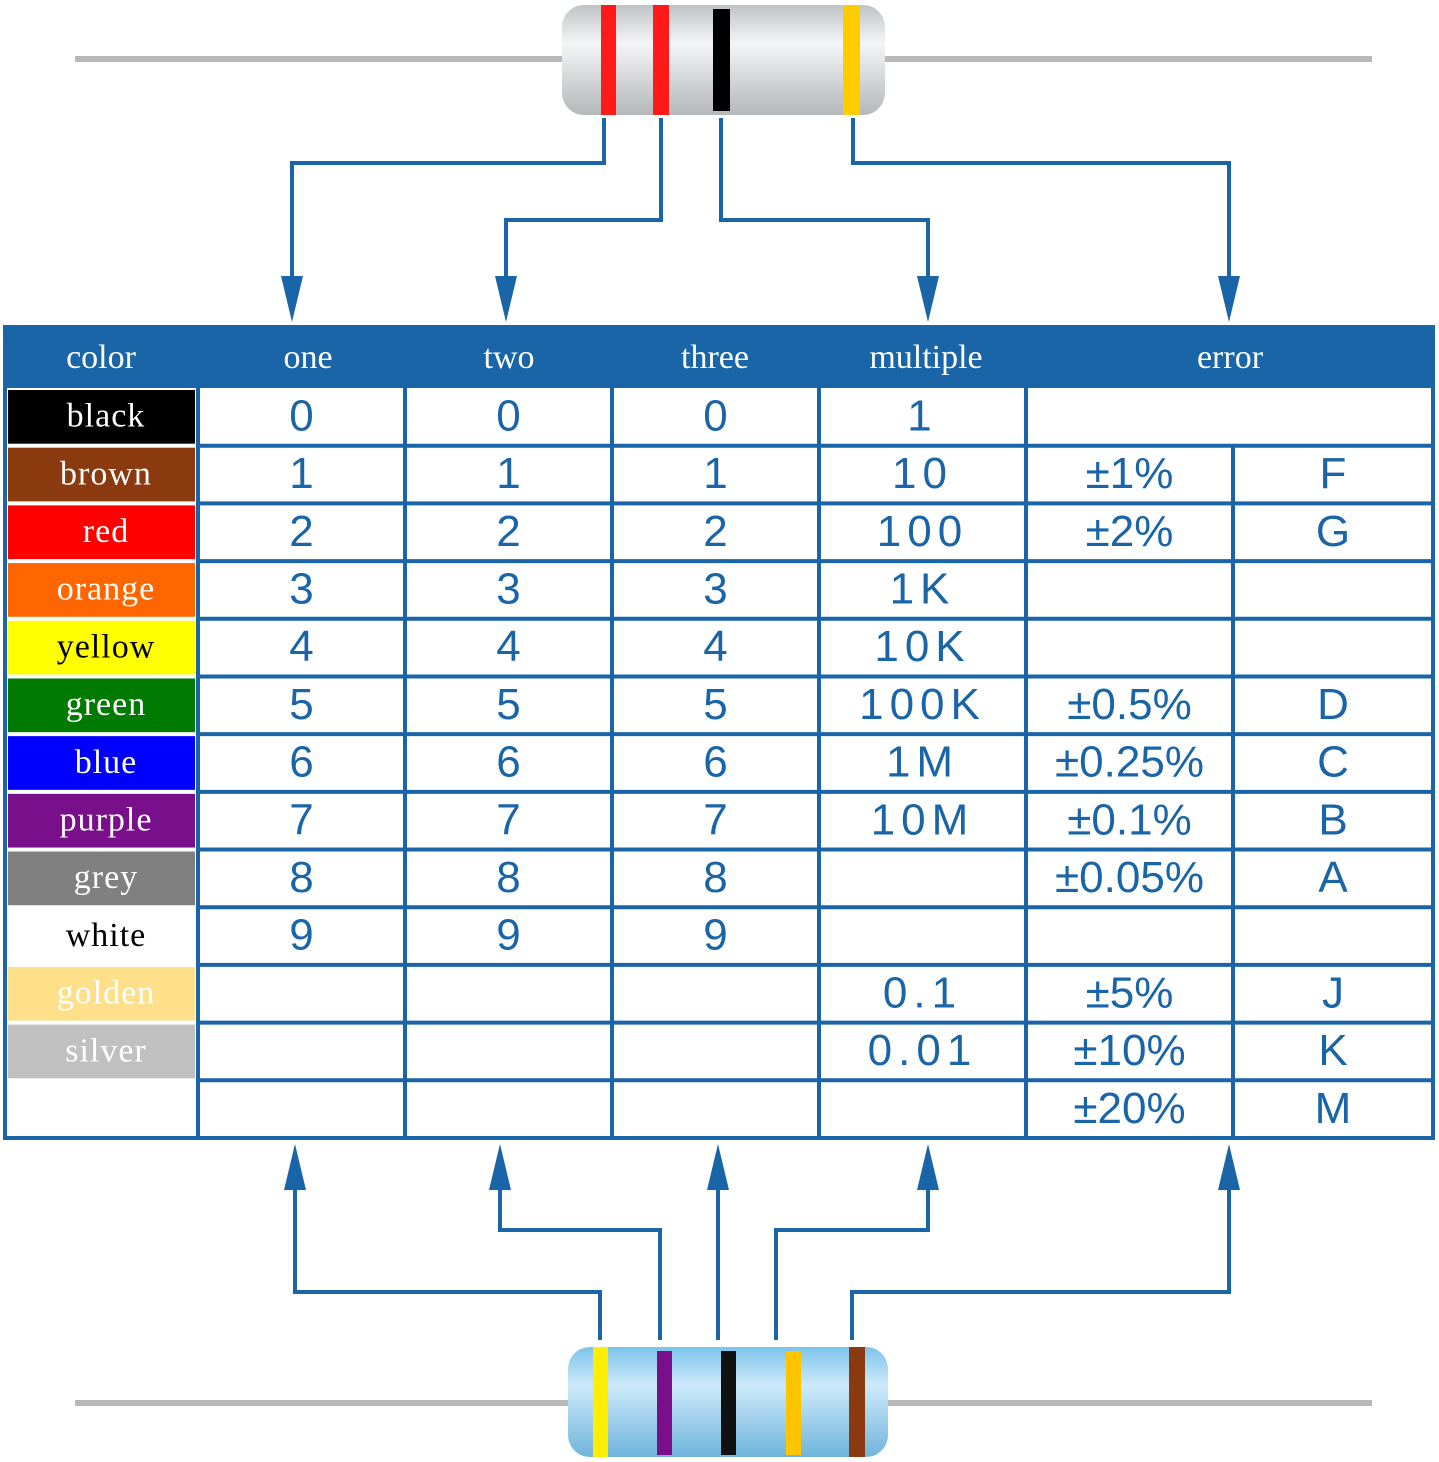  I want to click on cell-tolerance: ±20%, so click(1129, 1108).